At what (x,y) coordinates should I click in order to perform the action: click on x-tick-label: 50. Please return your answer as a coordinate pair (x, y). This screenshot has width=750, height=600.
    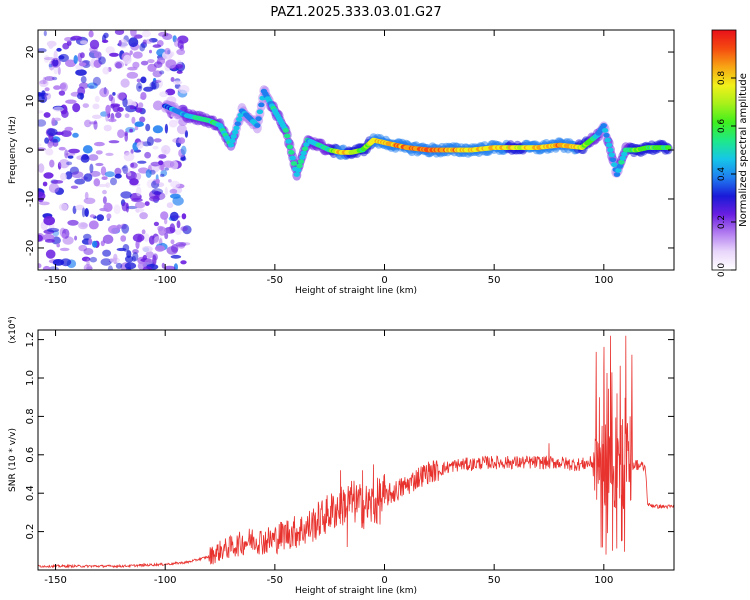
    Looking at the image, I should click on (494, 580).